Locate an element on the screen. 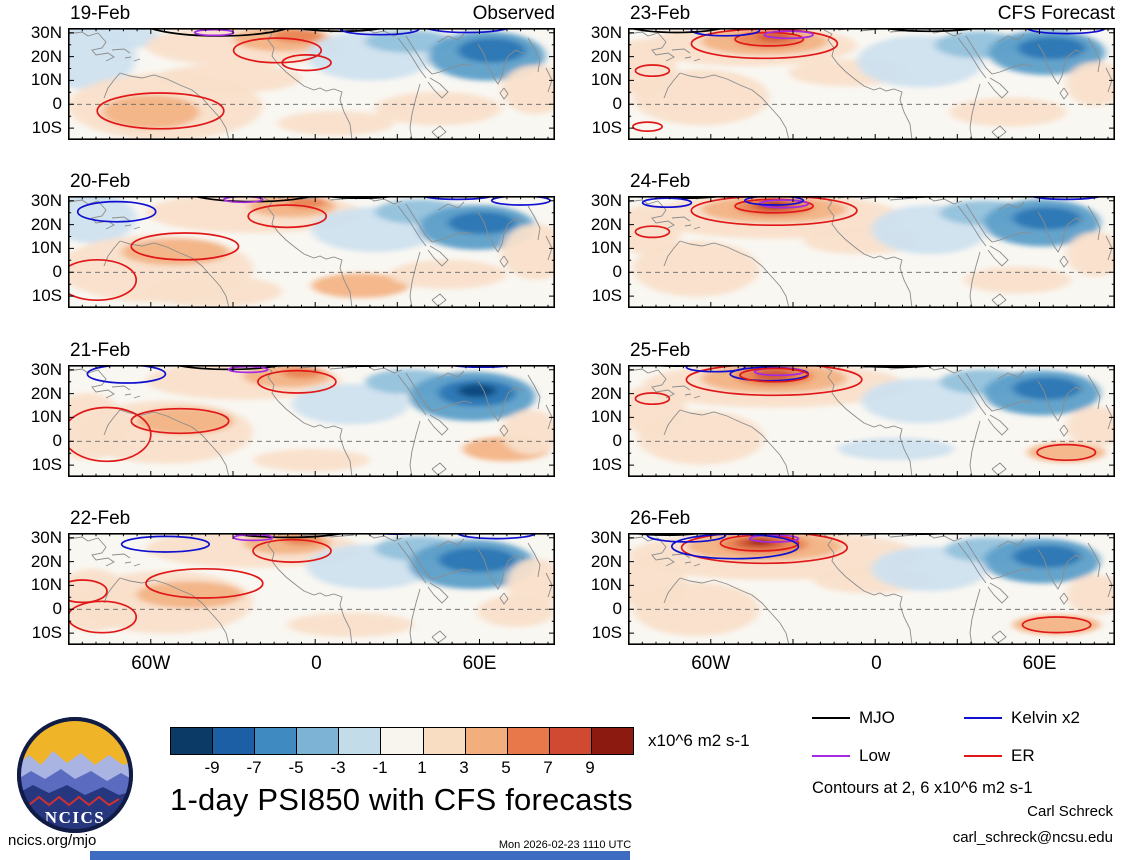 The image size is (1135, 860). legend-item-low: Low is located at coordinates (888, 756).